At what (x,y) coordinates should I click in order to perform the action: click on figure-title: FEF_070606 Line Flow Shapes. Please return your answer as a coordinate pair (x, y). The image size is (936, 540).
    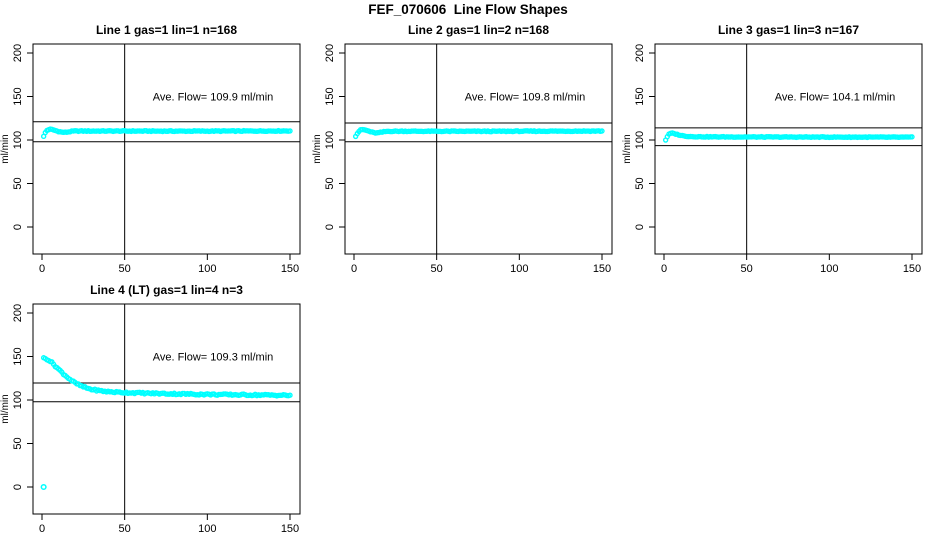
    Looking at the image, I should click on (468, 9).